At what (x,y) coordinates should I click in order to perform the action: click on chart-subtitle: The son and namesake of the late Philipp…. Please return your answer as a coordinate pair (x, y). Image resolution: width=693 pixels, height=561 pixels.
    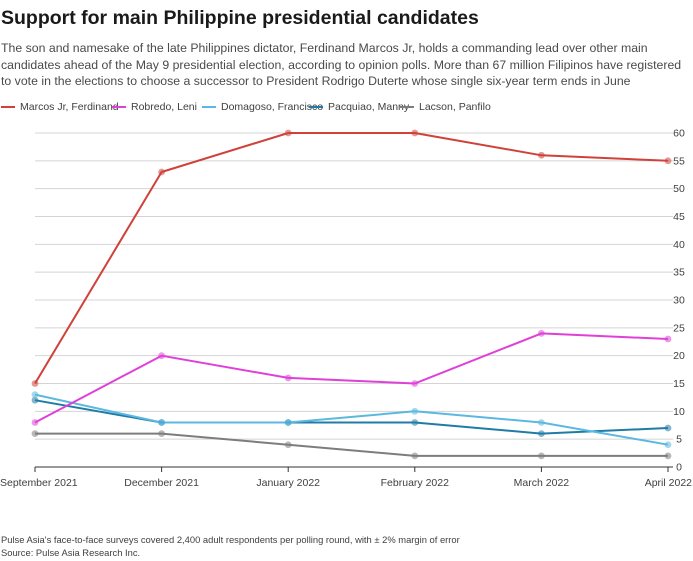
    Looking at the image, I should click on (341, 64).